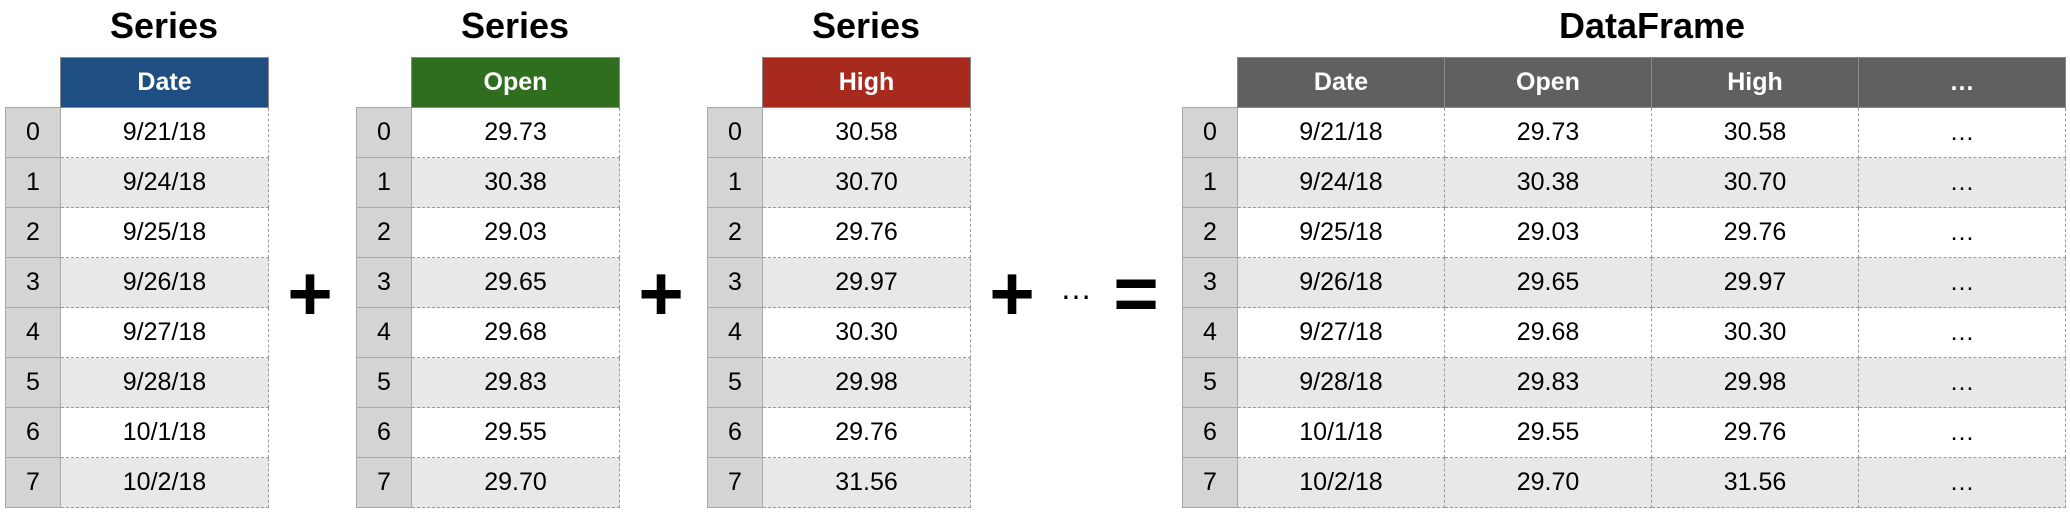 The width and height of the screenshot is (2070, 516). Describe the element at coordinates (1548, 432) in the screenshot. I see `dataframe-cell: 29.55` at that location.